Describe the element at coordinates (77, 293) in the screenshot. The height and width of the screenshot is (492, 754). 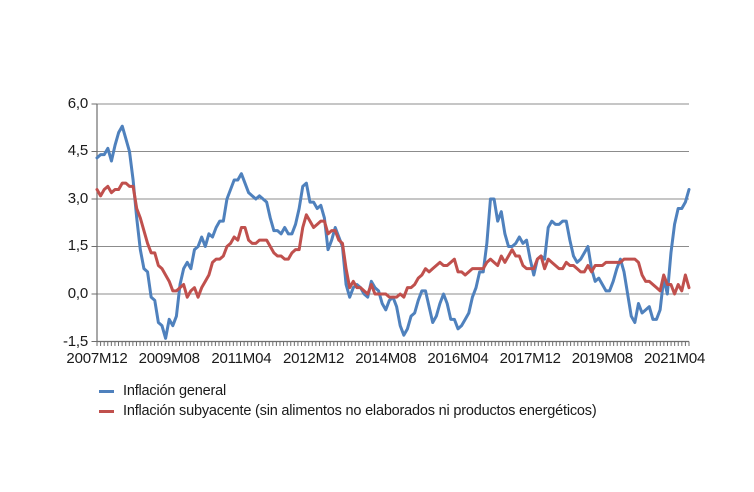
I see `y-axis-tick-label: 0,0` at that location.